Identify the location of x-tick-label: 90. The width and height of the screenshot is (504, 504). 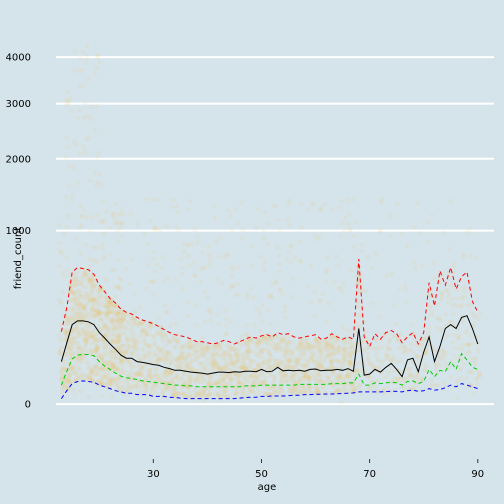
(477, 474).